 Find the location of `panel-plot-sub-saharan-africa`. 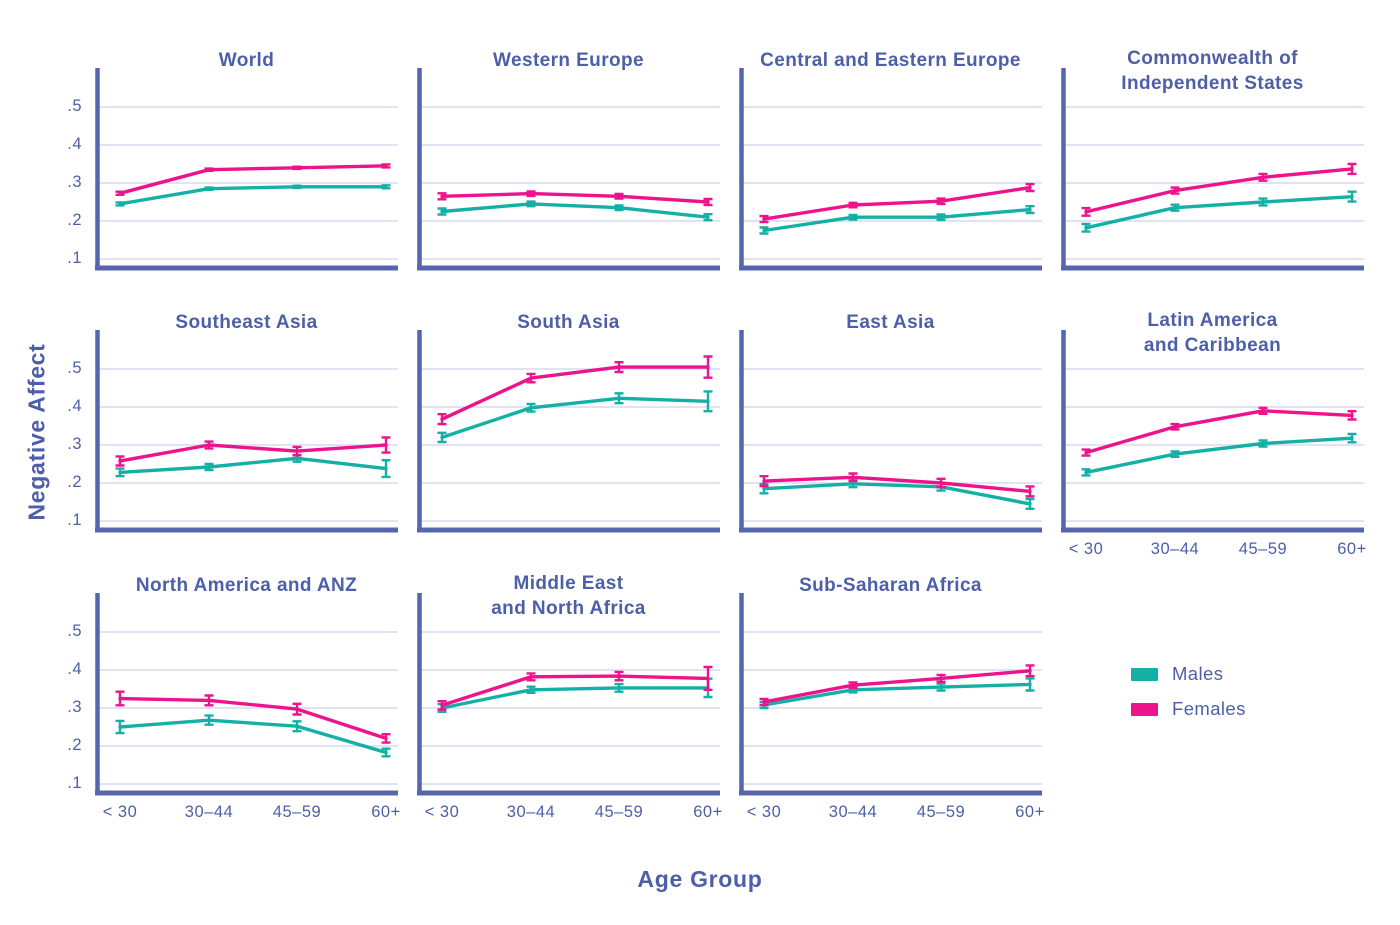

panel-plot-sub-saharan-africa is located at coordinates (890, 694).